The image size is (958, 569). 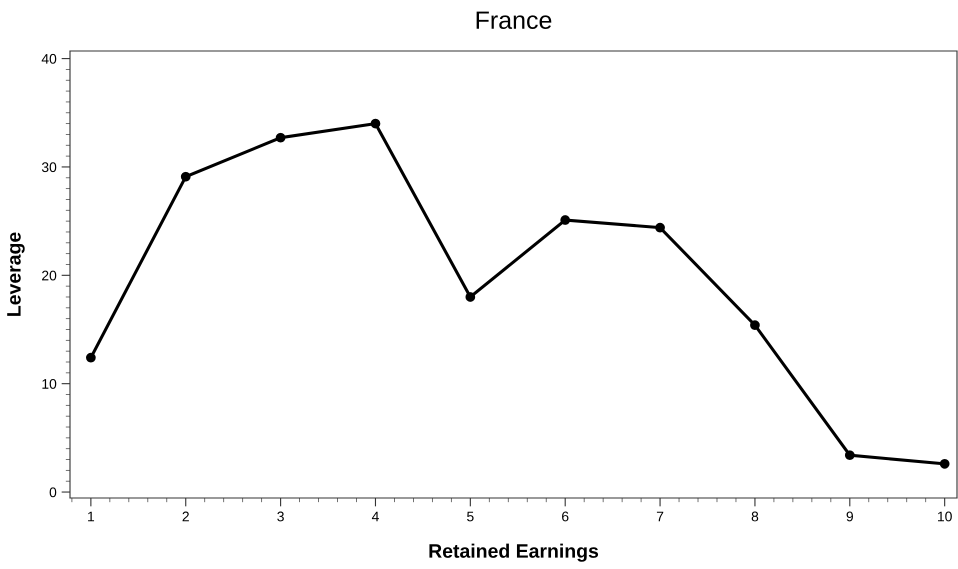 What do you see at coordinates (16, 274) in the screenshot?
I see `y-axis-title: Leverage` at bounding box center [16, 274].